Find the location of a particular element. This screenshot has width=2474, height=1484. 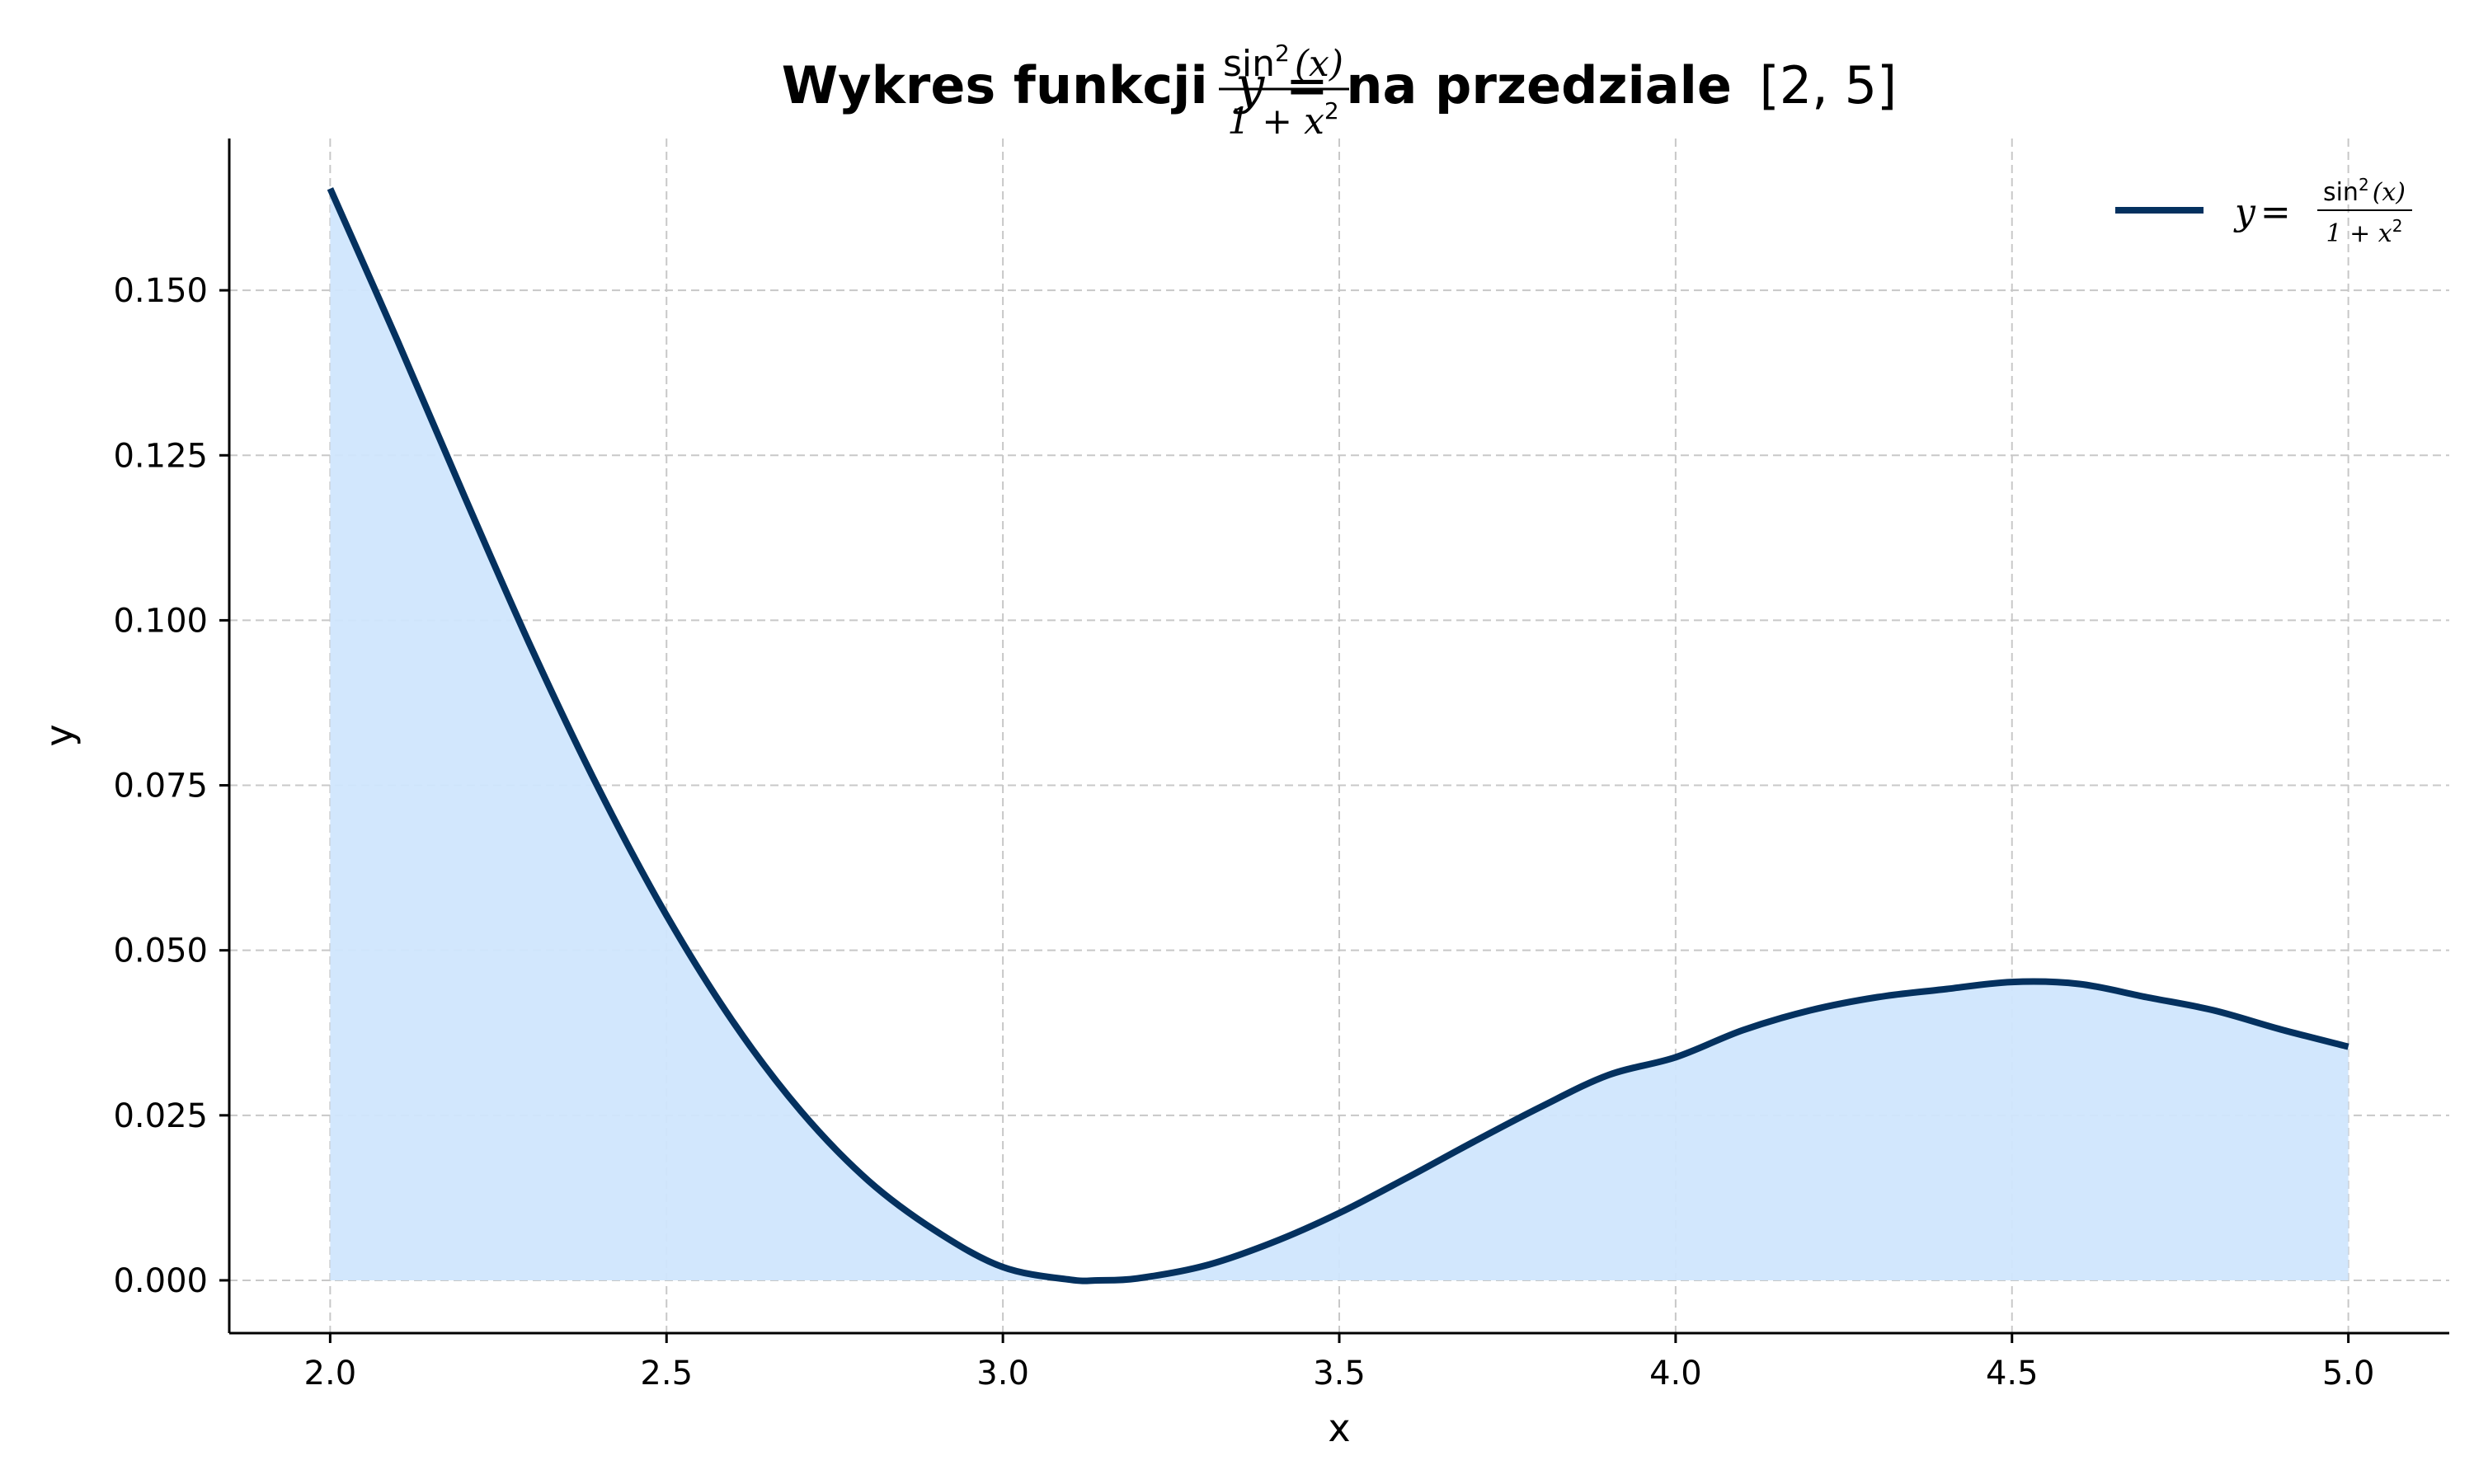

y-tick-label: 0.150 is located at coordinates (160, 291).